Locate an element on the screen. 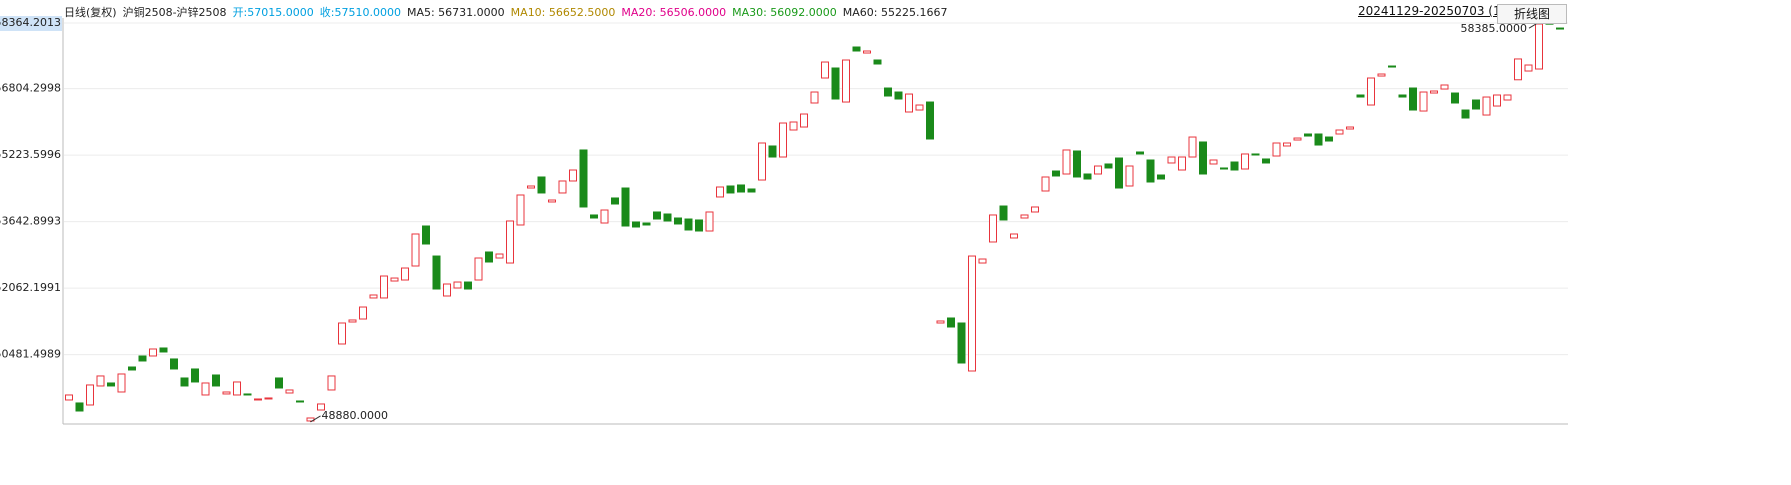 This screenshot has height=485, width=1791. high-label: 58385.0000 is located at coordinates (1494, 28).